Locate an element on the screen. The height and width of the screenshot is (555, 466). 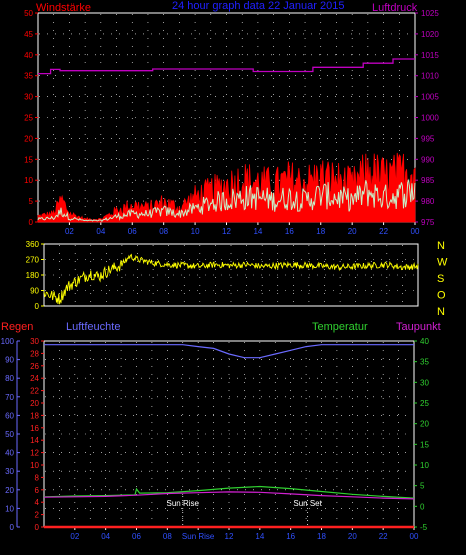
x-tick-label-1: 14 is located at coordinates (257, 231).